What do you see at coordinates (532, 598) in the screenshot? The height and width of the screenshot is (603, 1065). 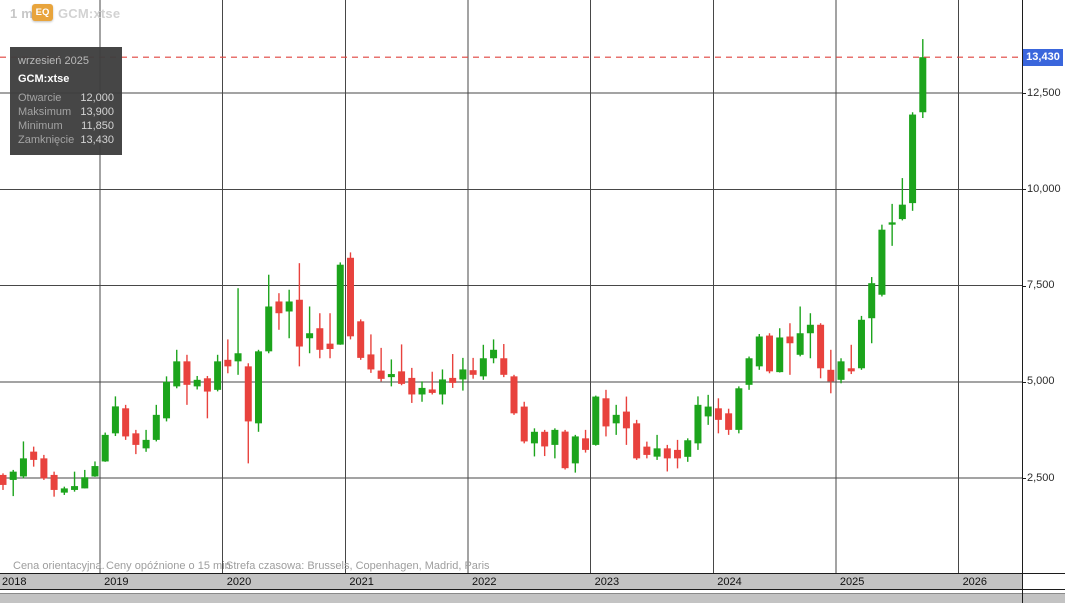 I see `chart-horizontal-scrollbar` at bounding box center [532, 598].